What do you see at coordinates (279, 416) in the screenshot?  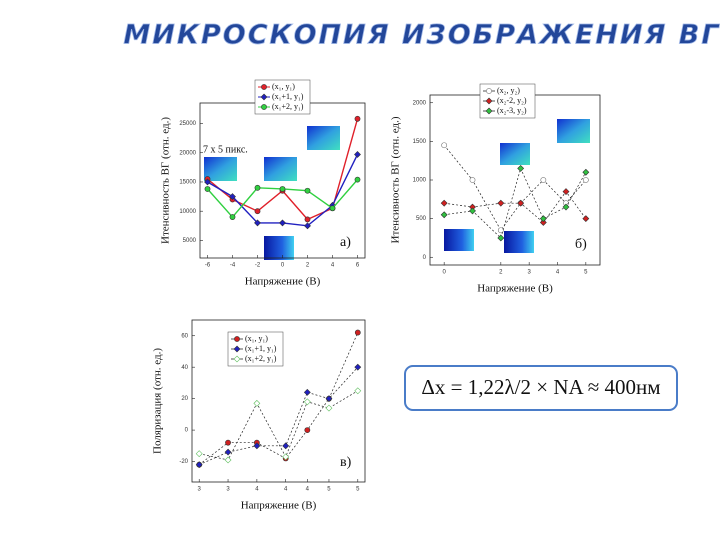 I see `series-line` at bounding box center [279, 416].